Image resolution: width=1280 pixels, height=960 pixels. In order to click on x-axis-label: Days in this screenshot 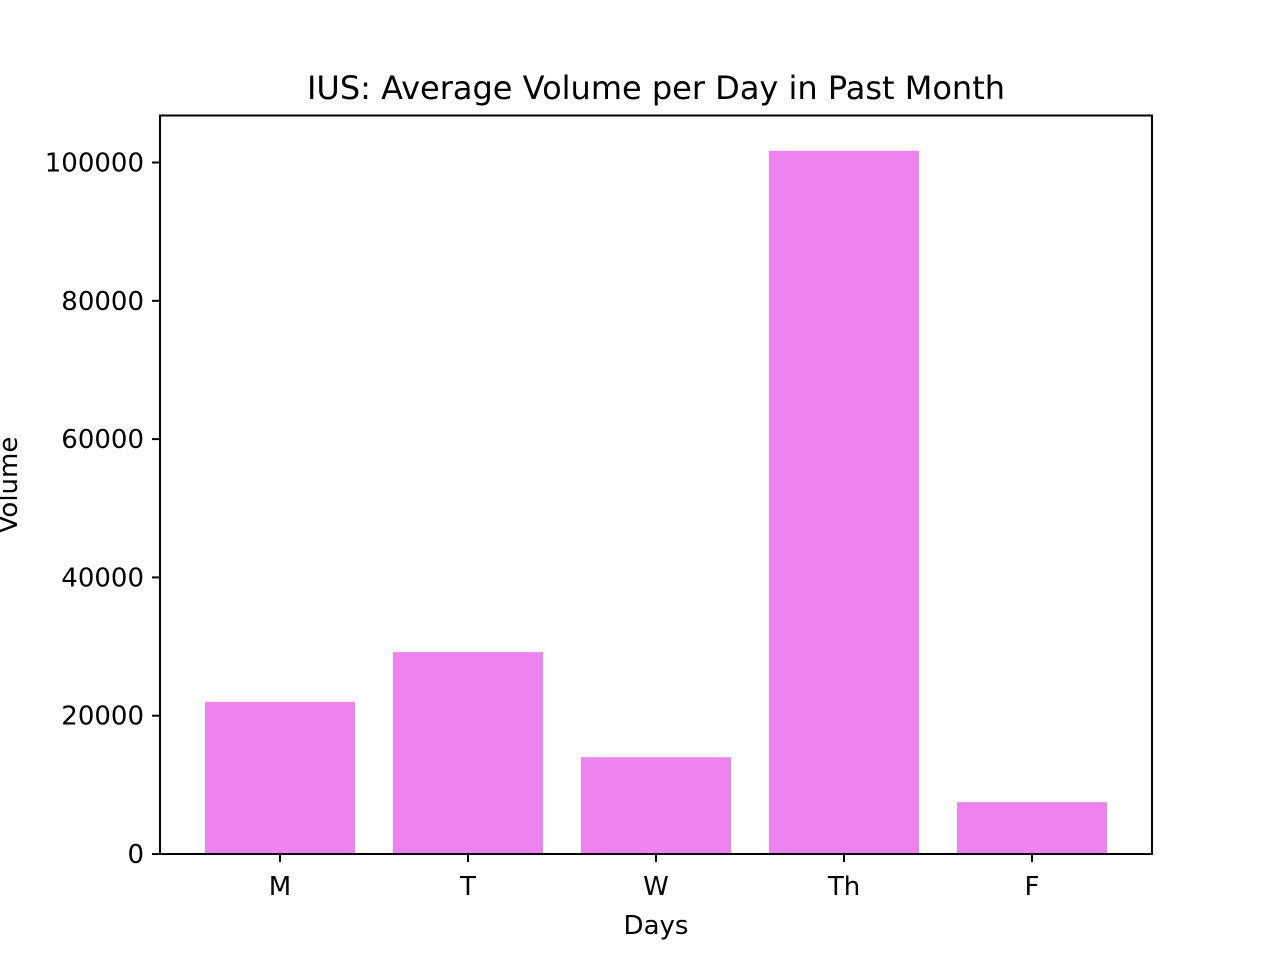, I will do `click(656, 926)`.